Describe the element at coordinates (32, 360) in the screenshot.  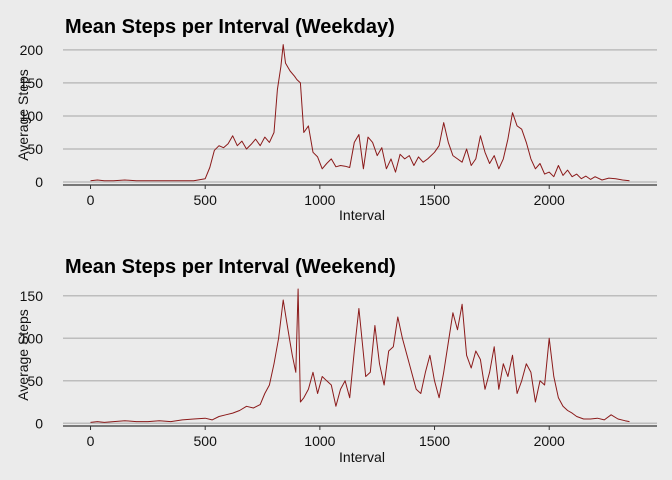
I see `y-axis-ticks: 0 50 100 150` at that location.